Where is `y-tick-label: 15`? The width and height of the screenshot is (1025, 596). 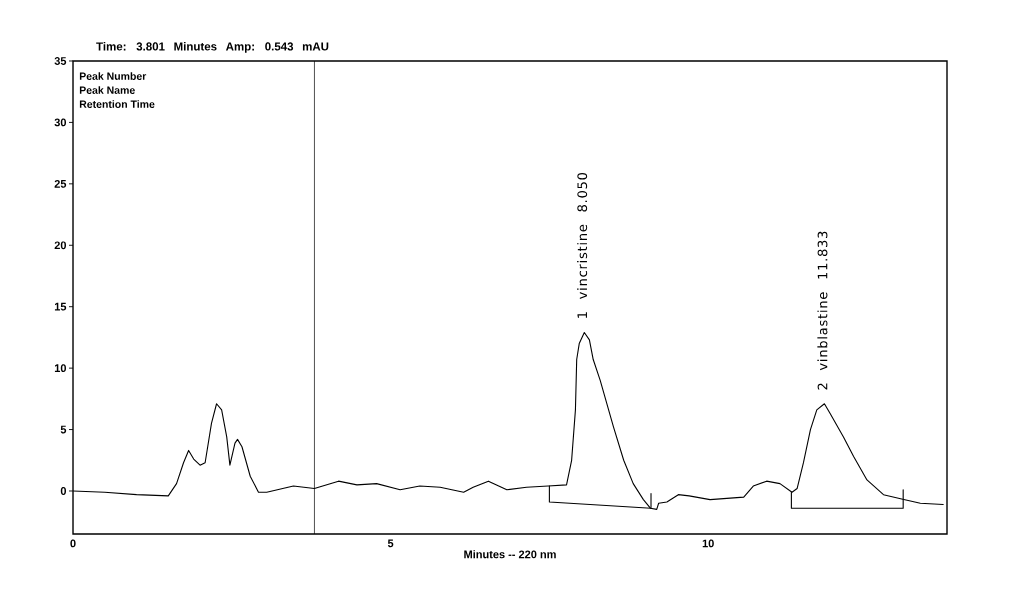 y-tick-label: 15 is located at coordinates (60, 306).